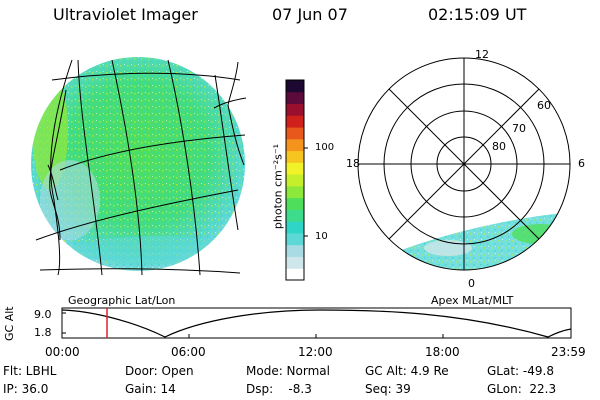 The height and width of the screenshot is (400, 600). I want to click on colorbar-unit-label: photon cm⁻²s⁻¹, so click(278, 186).